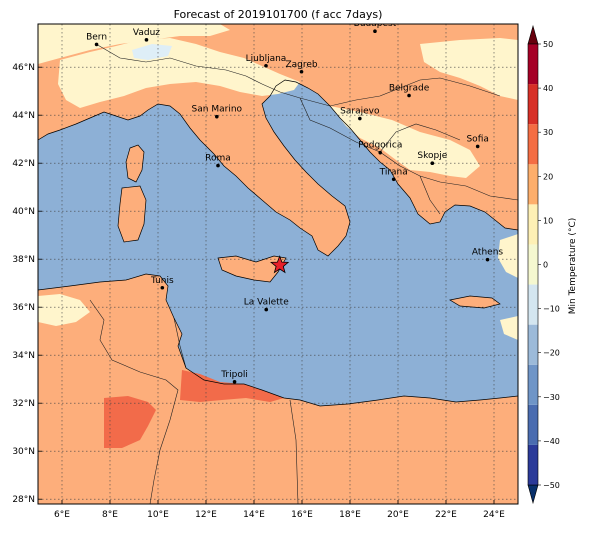 The width and height of the screenshot is (592, 533). What do you see at coordinates (23, 212) in the screenshot?
I see `y-tick-label: 40°N` at bounding box center [23, 212].